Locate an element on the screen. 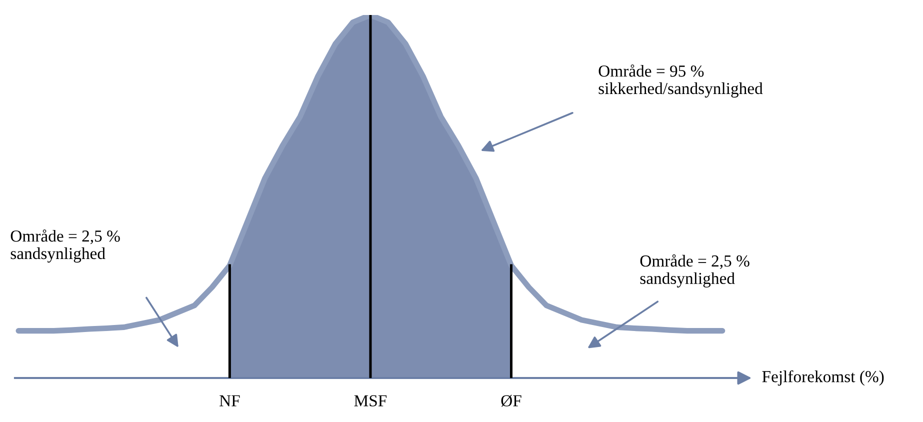 Image resolution: width=923 pixels, height=422 pixels. x-axis-title: Fejlforekomst (%) is located at coordinates (823, 378).